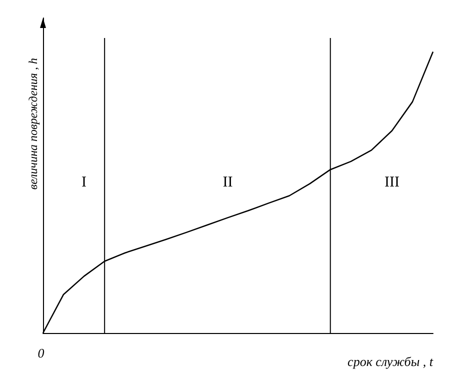  Describe the element at coordinates (41, 353) in the screenshot. I see `text: 0` at that location.